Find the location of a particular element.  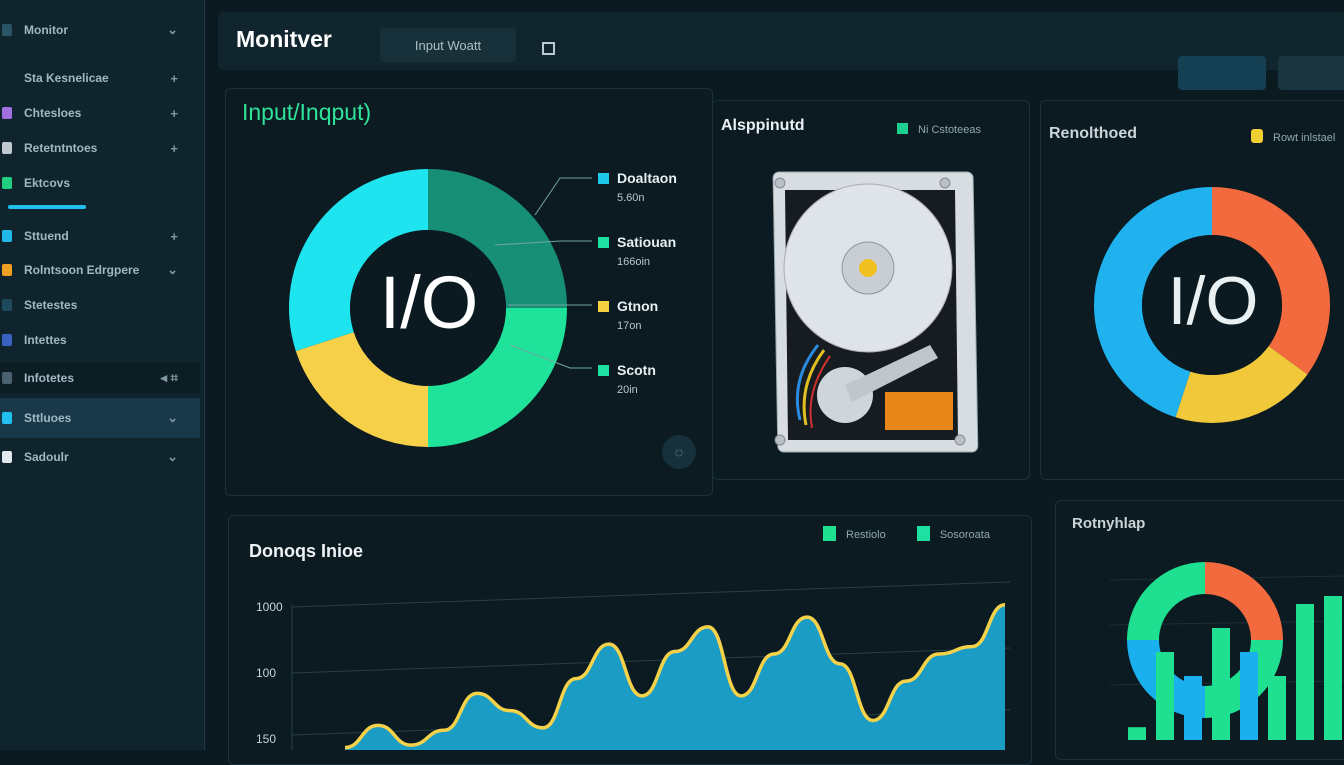

sidebar-item: Infotetes ◂ ⌗ is located at coordinates (100, 378).